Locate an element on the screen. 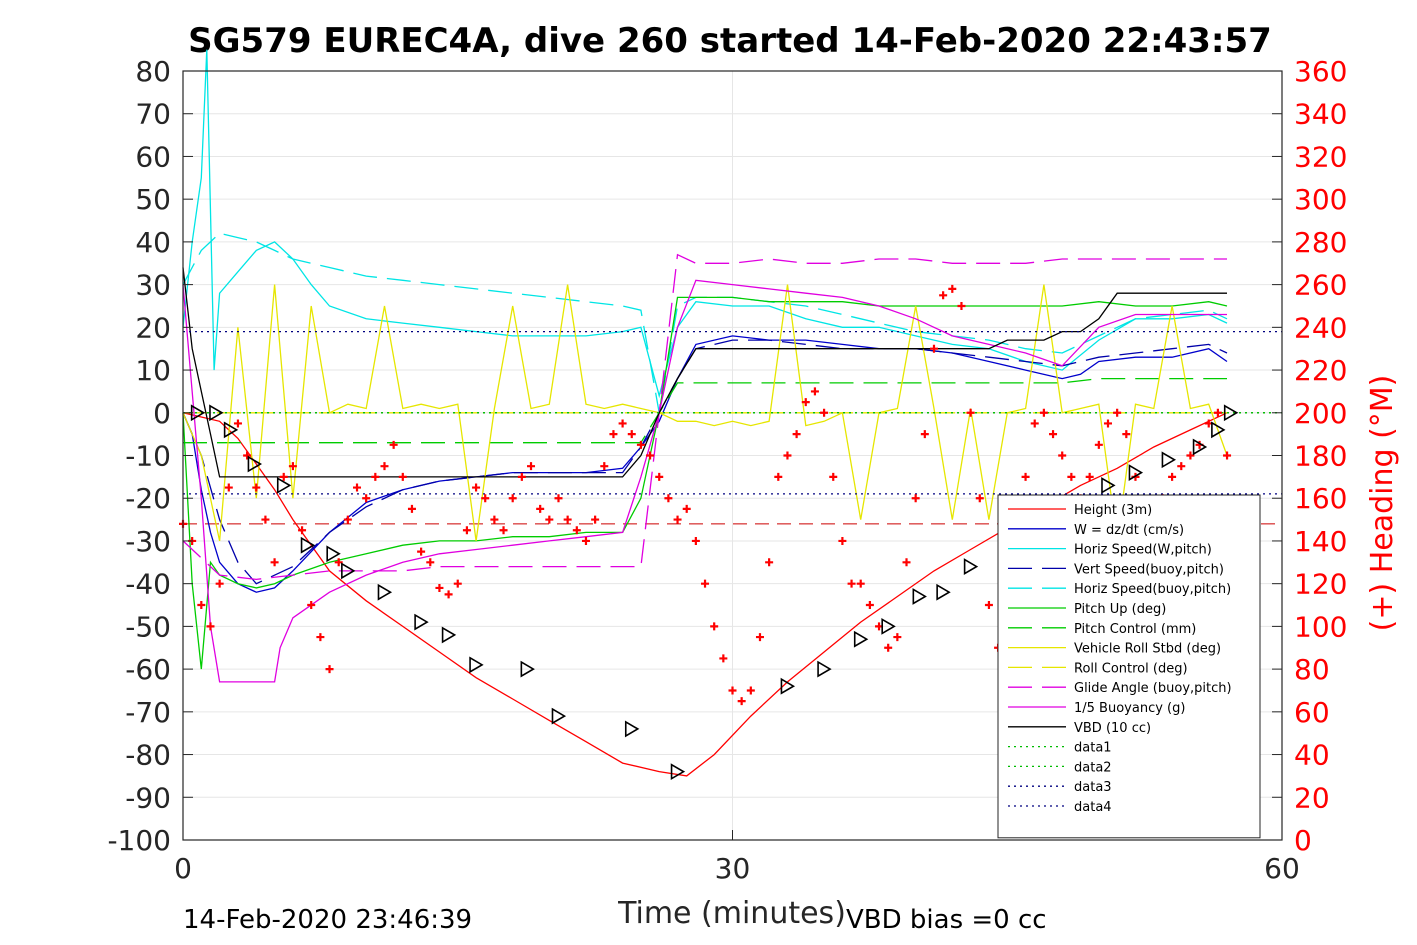 The height and width of the screenshot is (945, 1417). x-tick-label: 60 is located at coordinates (1282, 868).